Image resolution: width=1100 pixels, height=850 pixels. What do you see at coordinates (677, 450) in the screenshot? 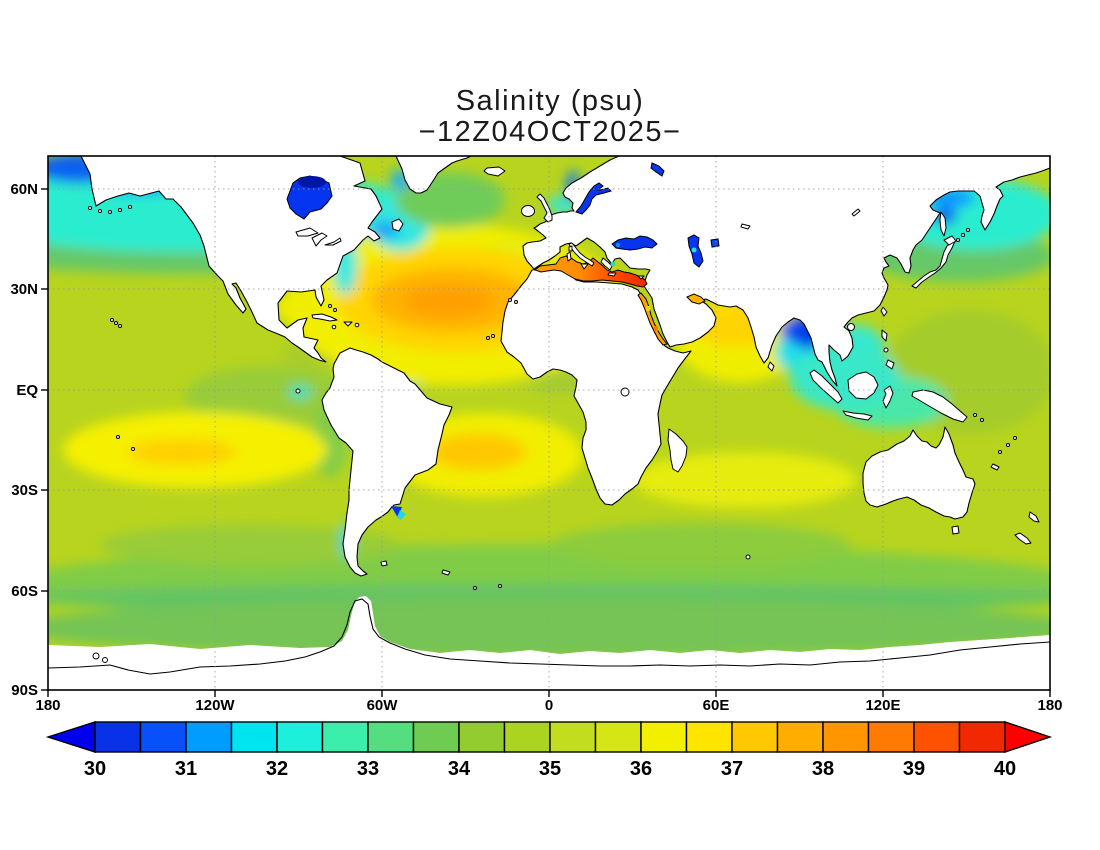
I see `madagascar` at bounding box center [677, 450].